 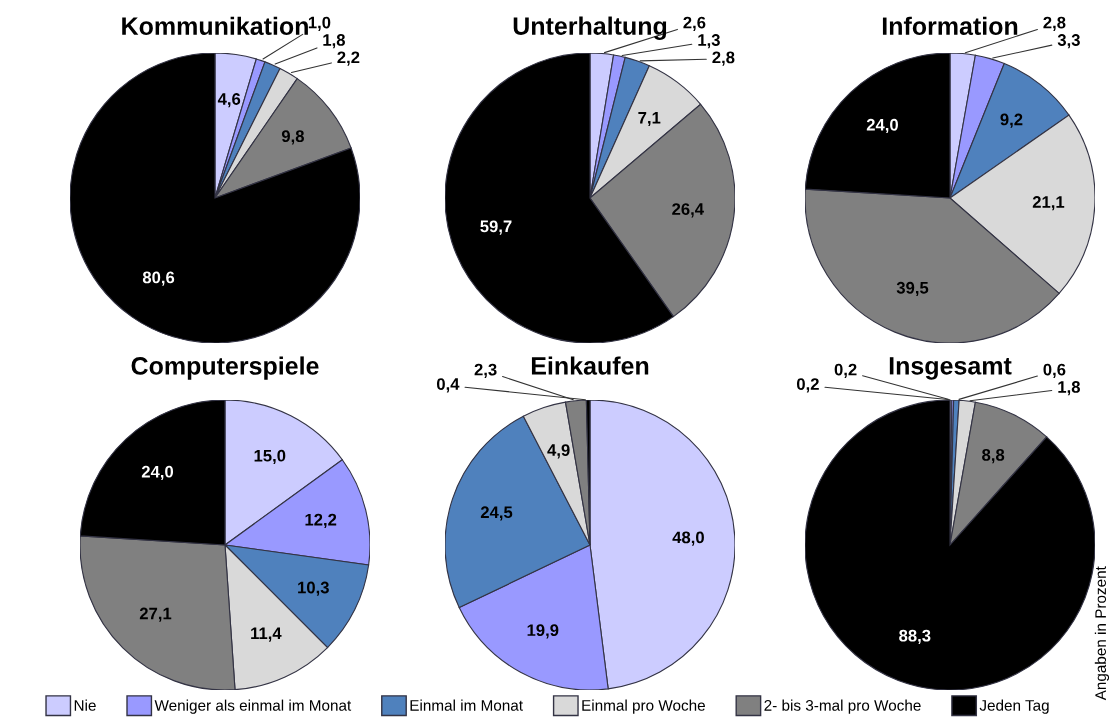 I want to click on data-label: 1,3, so click(x=709, y=41).